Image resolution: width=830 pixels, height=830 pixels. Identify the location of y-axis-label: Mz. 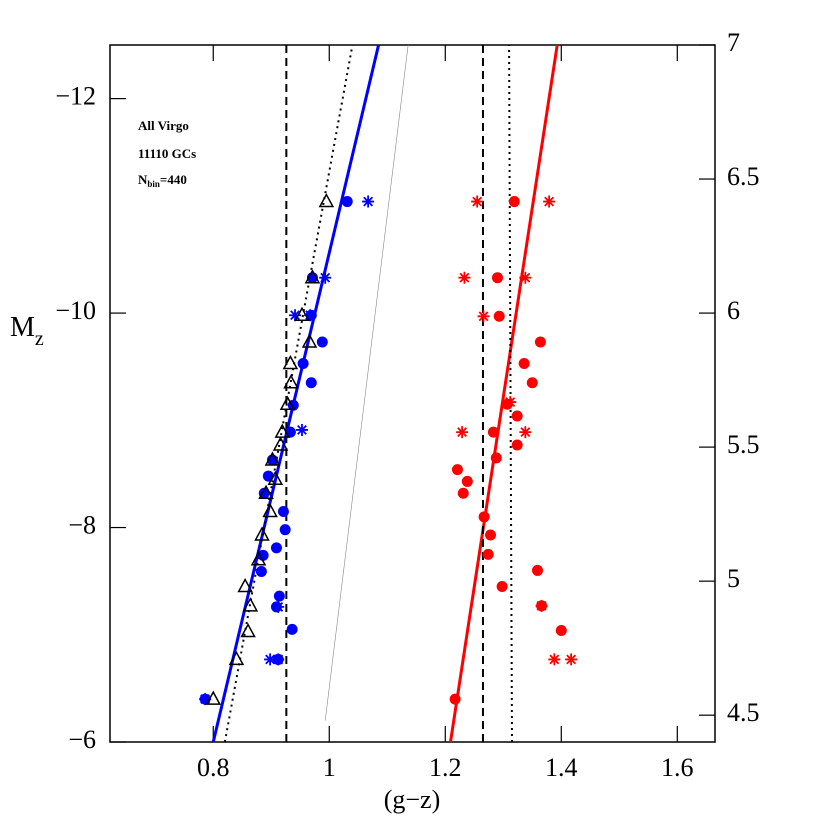
(27, 330).